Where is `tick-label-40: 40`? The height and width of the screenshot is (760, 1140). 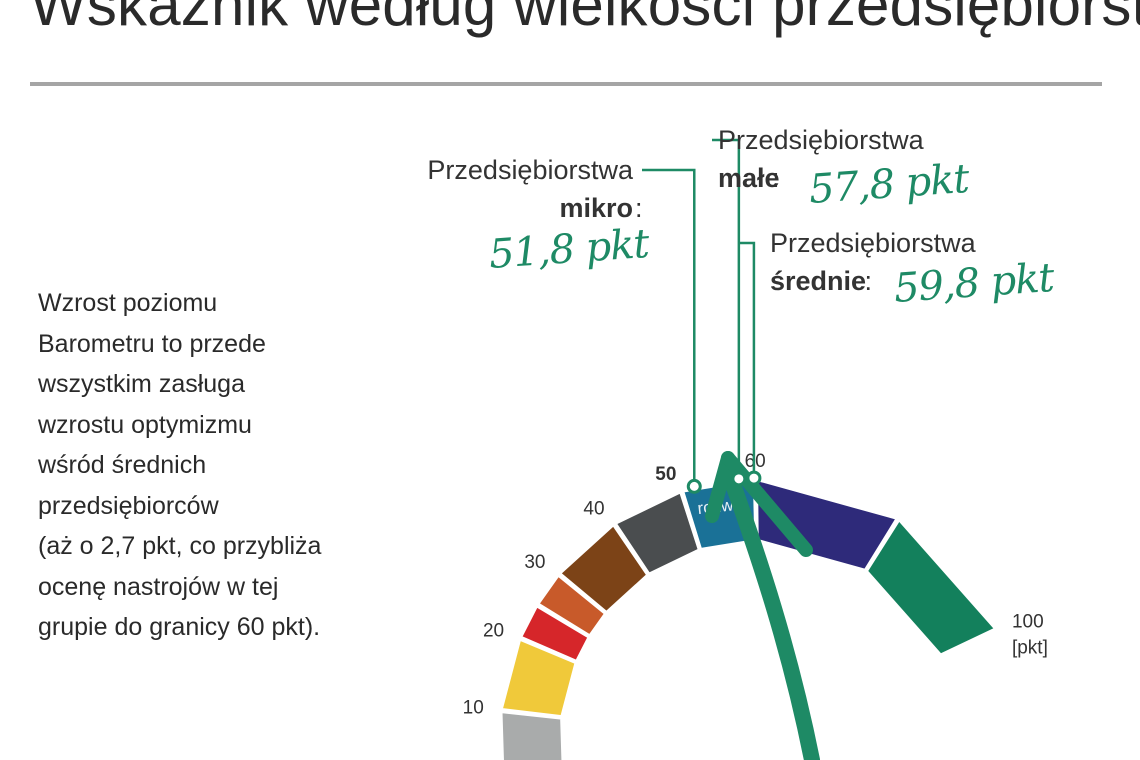 tick-label-40: 40 is located at coordinates (593, 509).